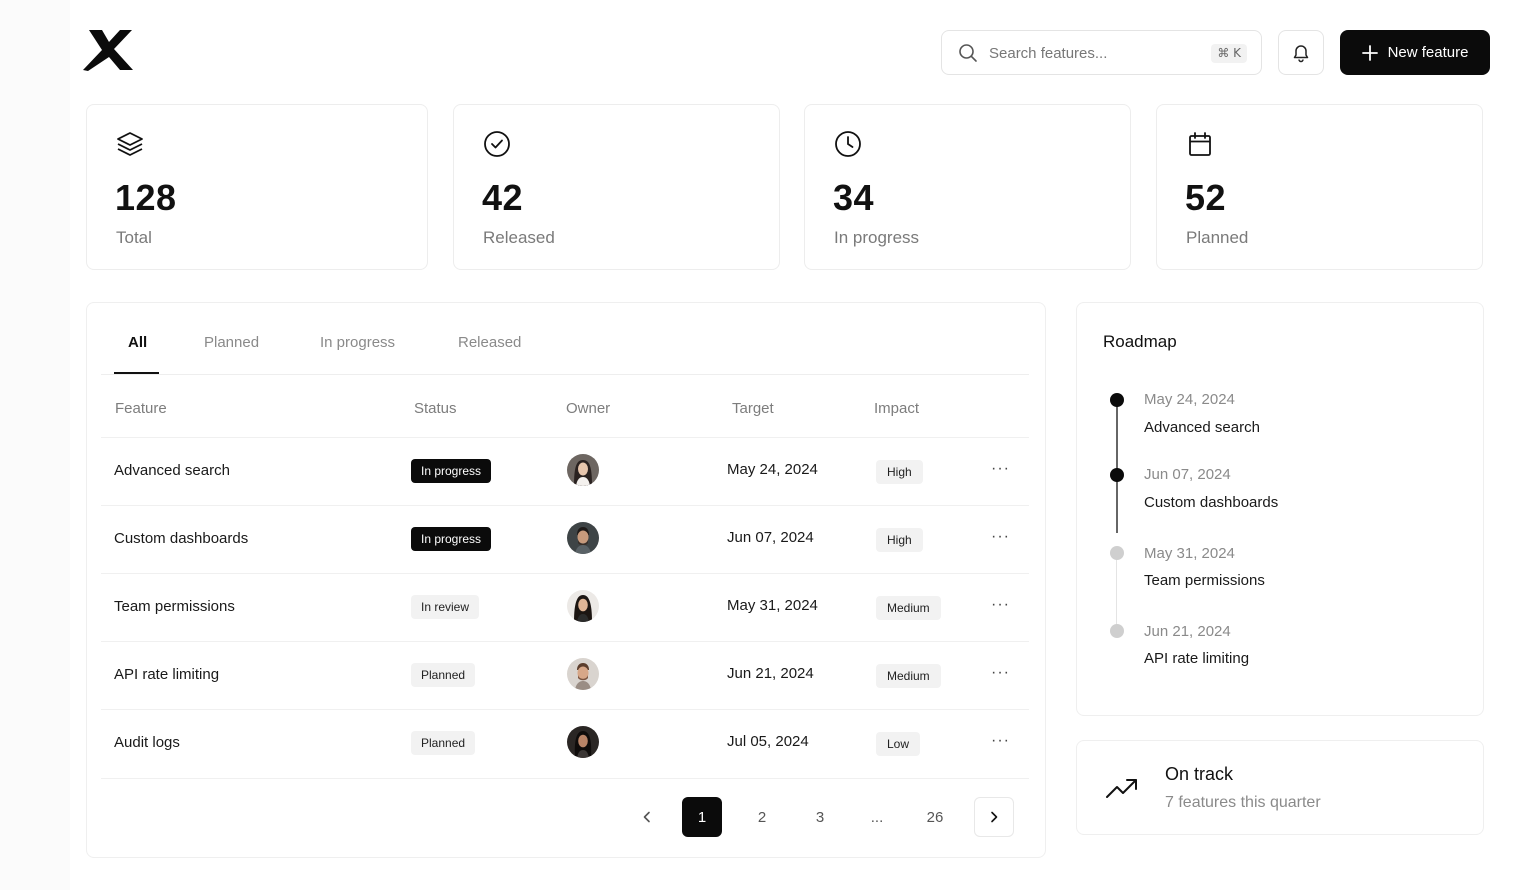 Image resolution: width=1536 pixels, height=890 pixels. Describe the element at coordinates (565, 744) in the screenshot. I see `table-row: Audit logs Planned Jul 05, 2024 Low ···` at that location.